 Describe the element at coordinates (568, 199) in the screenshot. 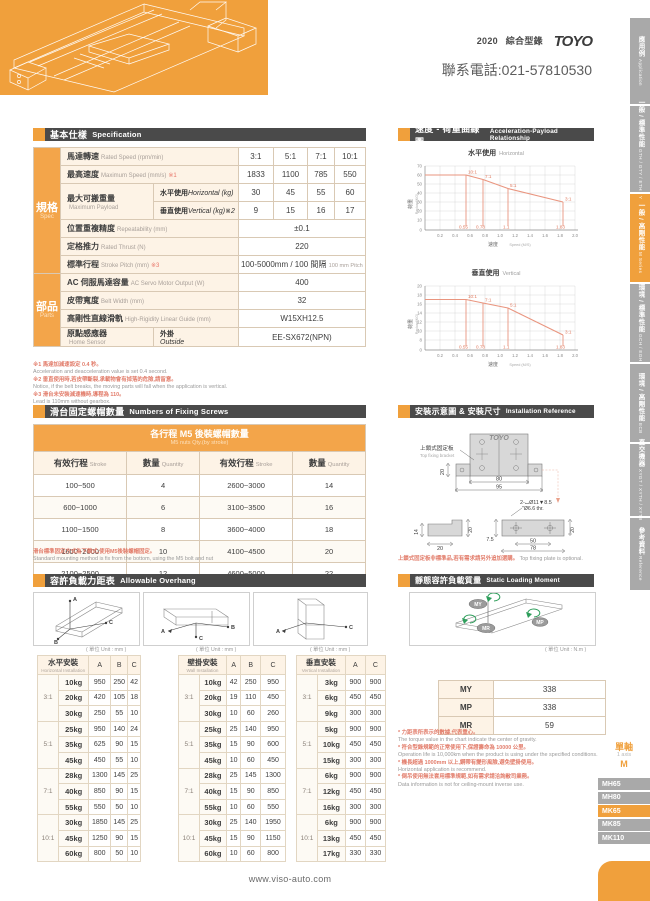

I see `svg-text: 3:1` at that location.